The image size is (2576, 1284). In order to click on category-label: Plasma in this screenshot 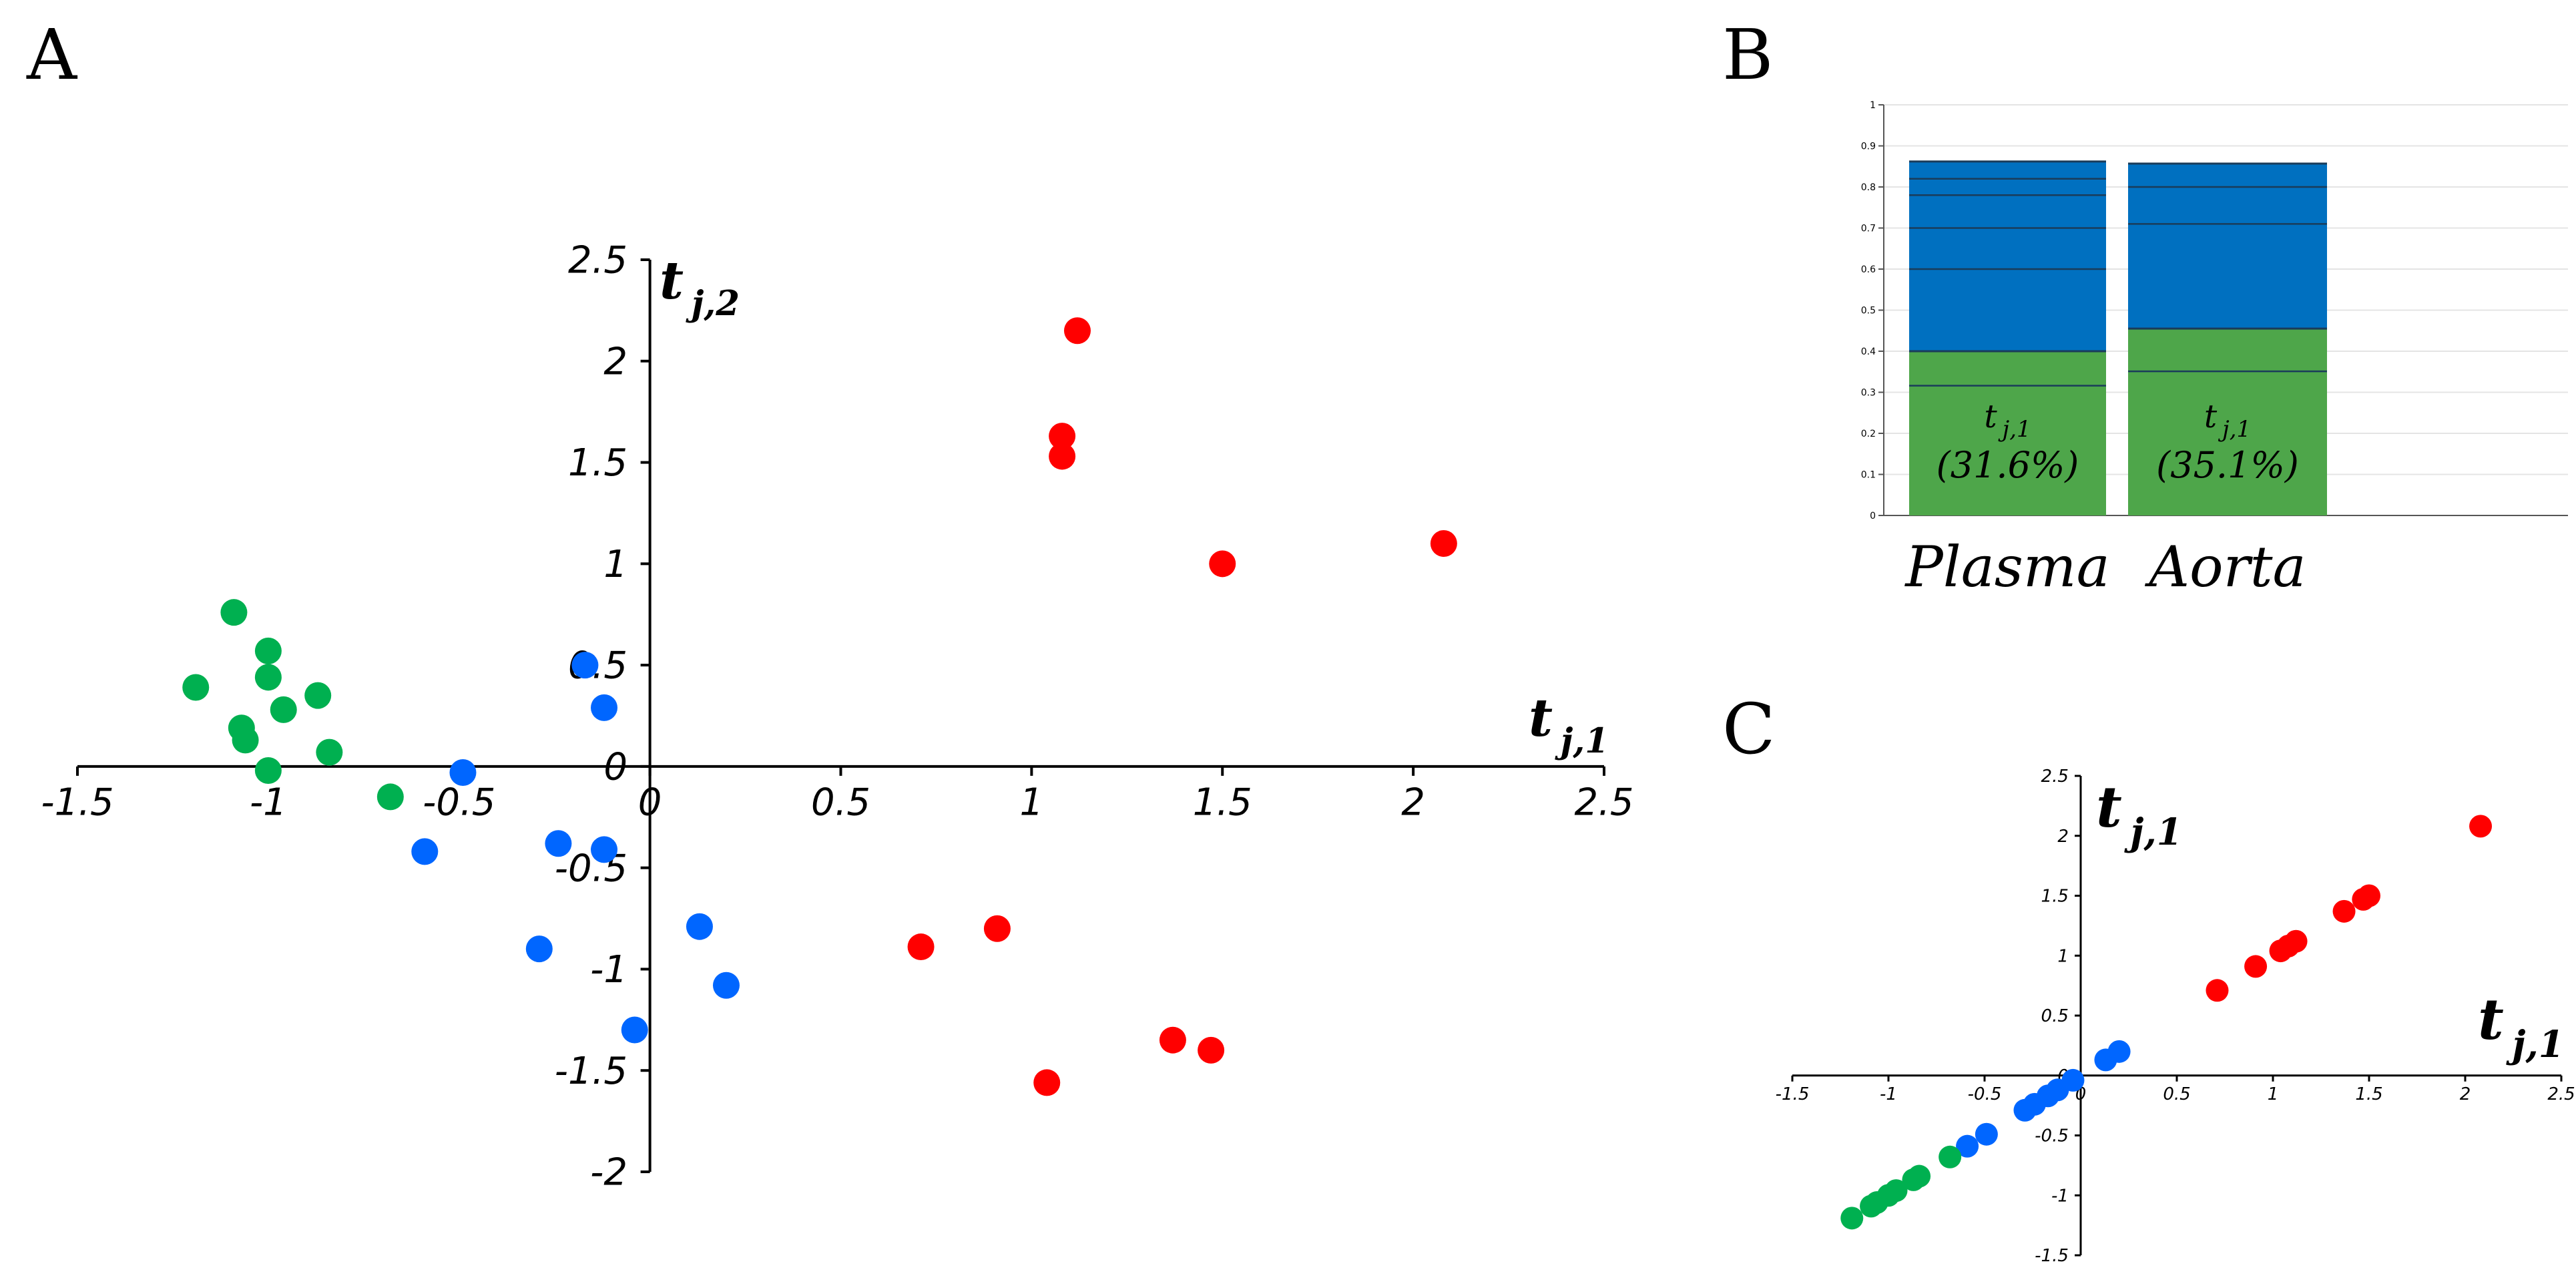, I will do `click(2006, 567)`.